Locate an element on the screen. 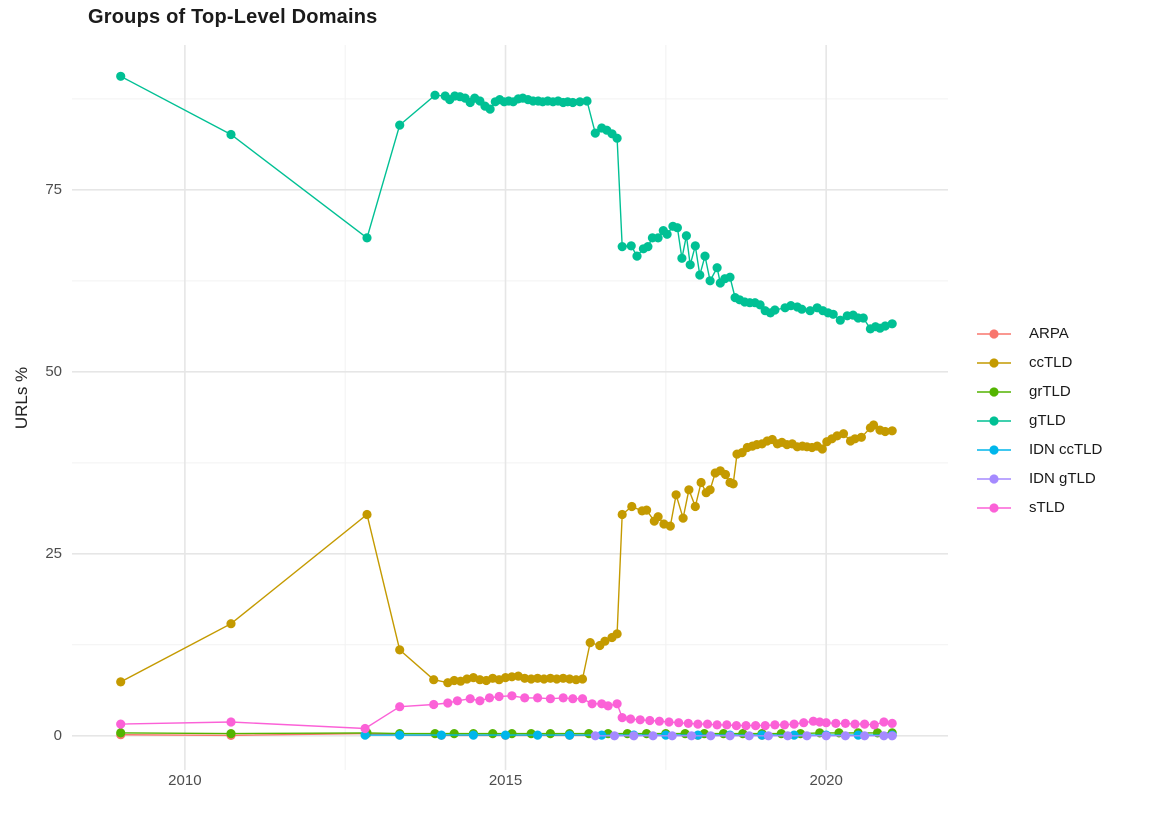 The width and height of the screenshot is (1164, 827). chart-title: Groups of Top-Level Domains is located at coordinates (233, 17).